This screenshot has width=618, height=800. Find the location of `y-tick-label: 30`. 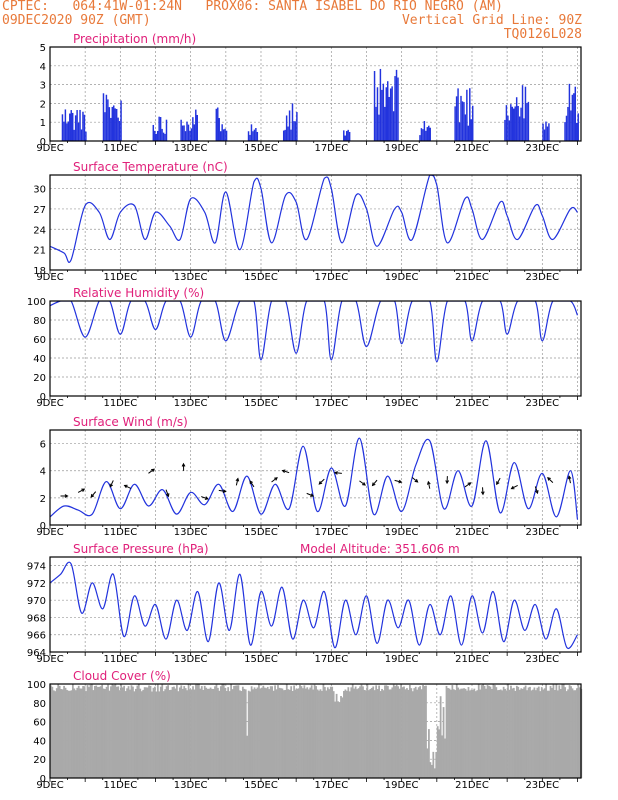

y-tick-label: 30 is located at coordinates (39, 190).